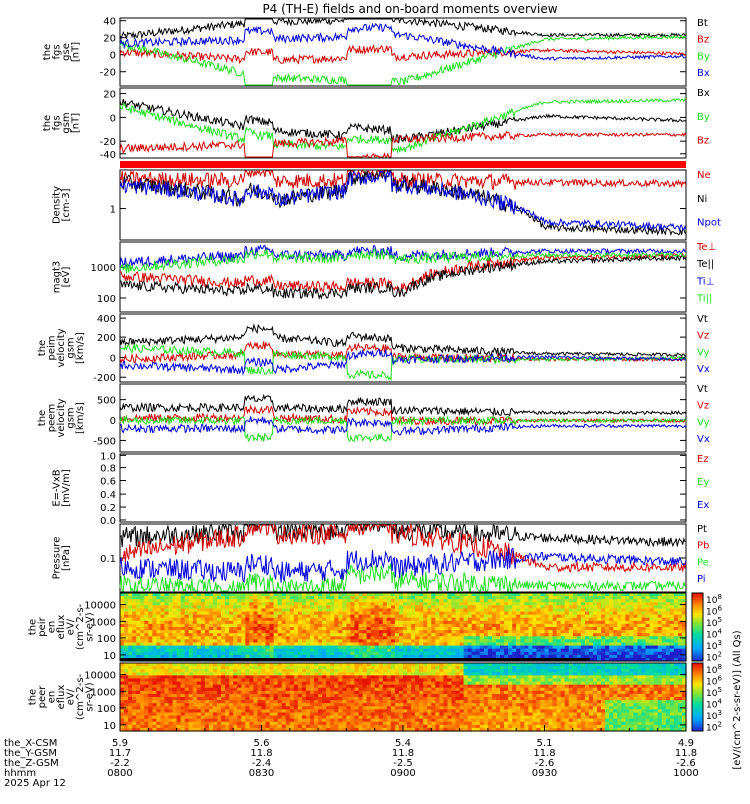 The image size is (750, 804). Describe the element at coordinates (403, 697) in the screenshot. I see `panel-peer` at that location.